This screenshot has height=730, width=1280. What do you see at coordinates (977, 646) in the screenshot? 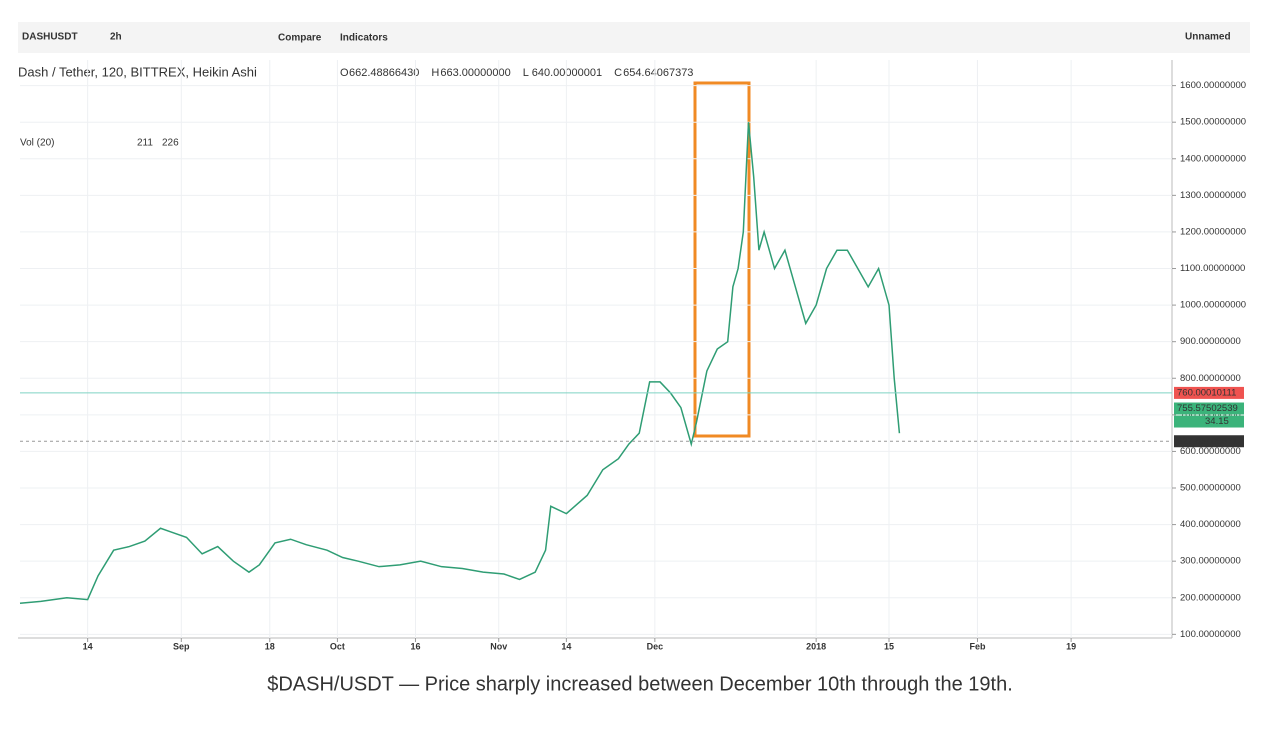
I see `x-tick-label: Feb` at bounding box center [977, 646].